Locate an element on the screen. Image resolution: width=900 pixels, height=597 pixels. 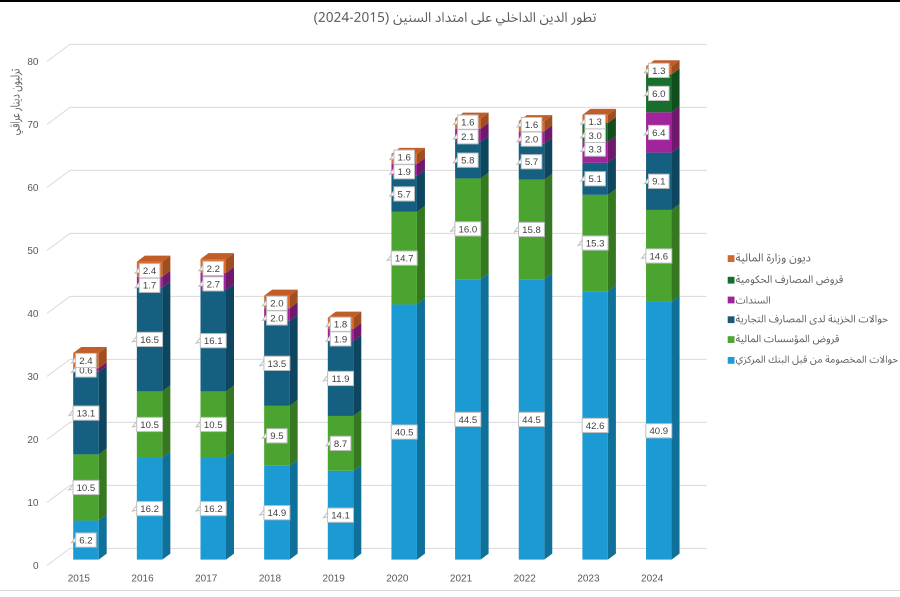
svg-text: 3.0 is located at coordinates (594, 136).